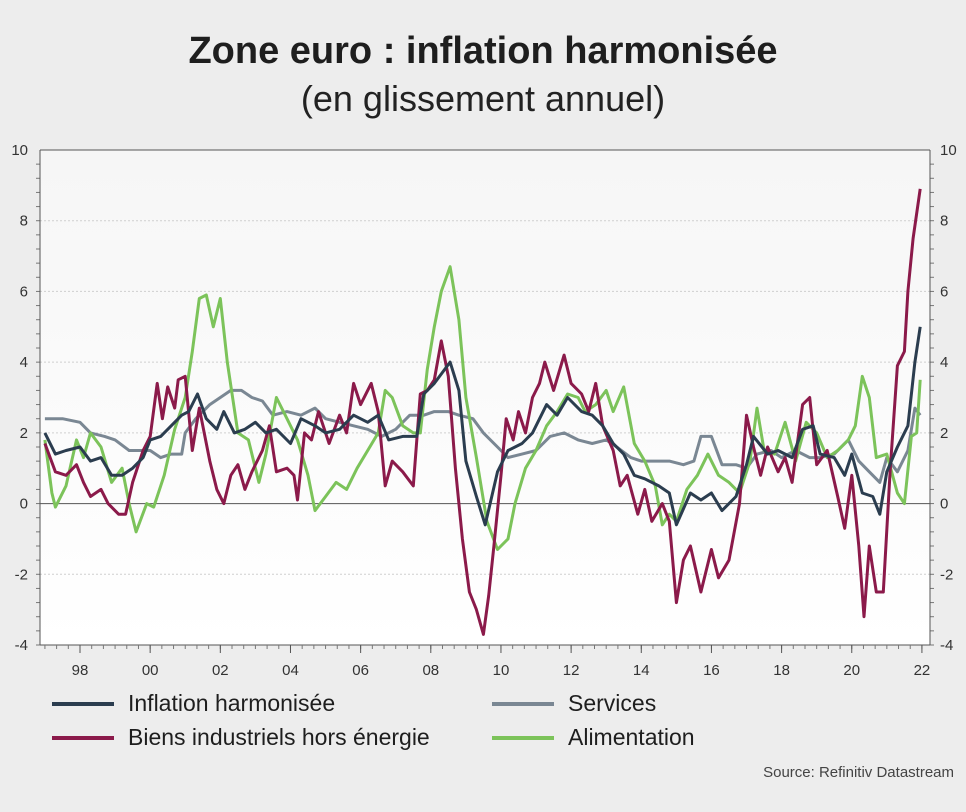  Describe the element at coordinates (290, 670) in the screenshot. I see `x-tick-label: 04` at that location.